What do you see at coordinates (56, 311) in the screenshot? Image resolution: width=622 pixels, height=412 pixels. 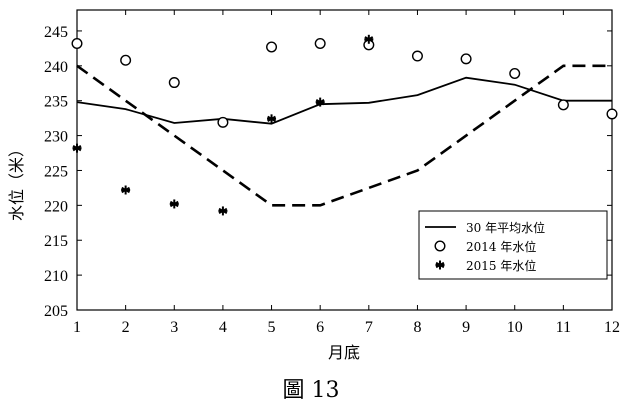 I see `y-tick-label: 205` at bounding box center [56, 311].